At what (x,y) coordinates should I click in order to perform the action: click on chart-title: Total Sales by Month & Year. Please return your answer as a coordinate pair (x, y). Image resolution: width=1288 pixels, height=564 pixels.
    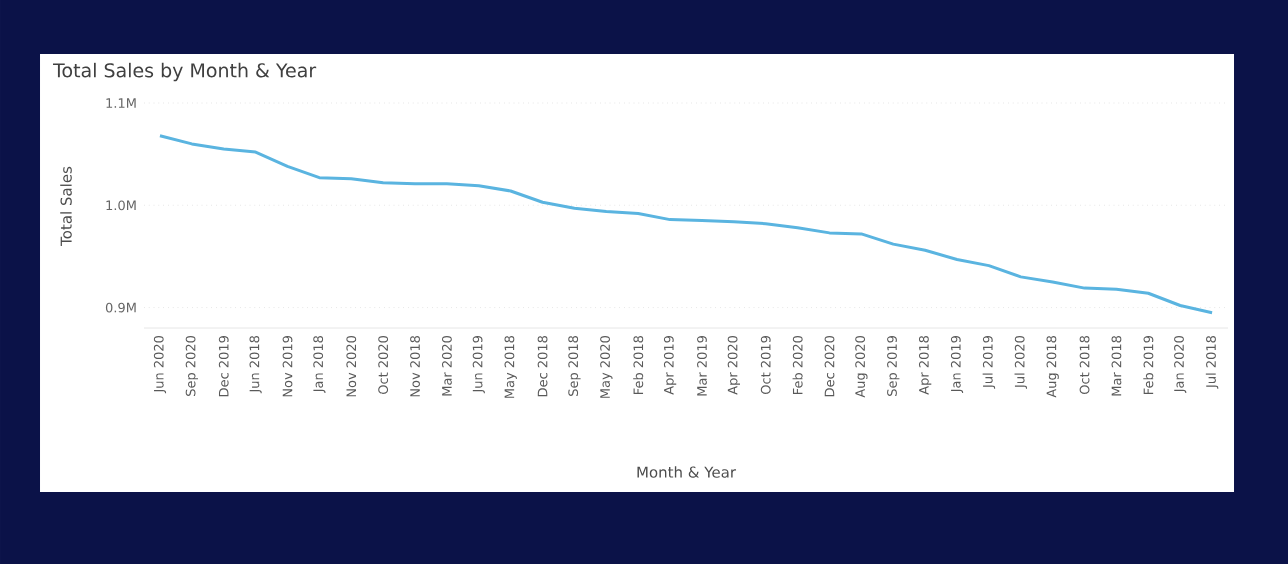
    Looking at the image, I should click on (185, 72).